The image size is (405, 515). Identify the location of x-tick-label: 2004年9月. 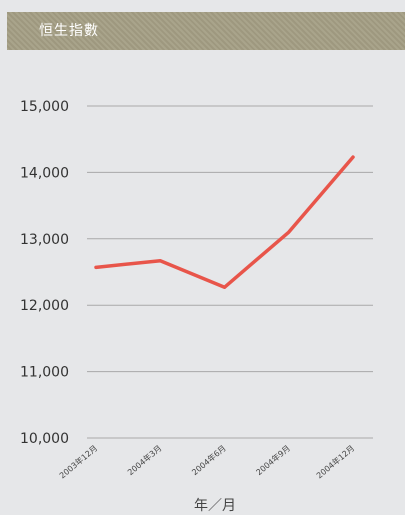
(273, 460).